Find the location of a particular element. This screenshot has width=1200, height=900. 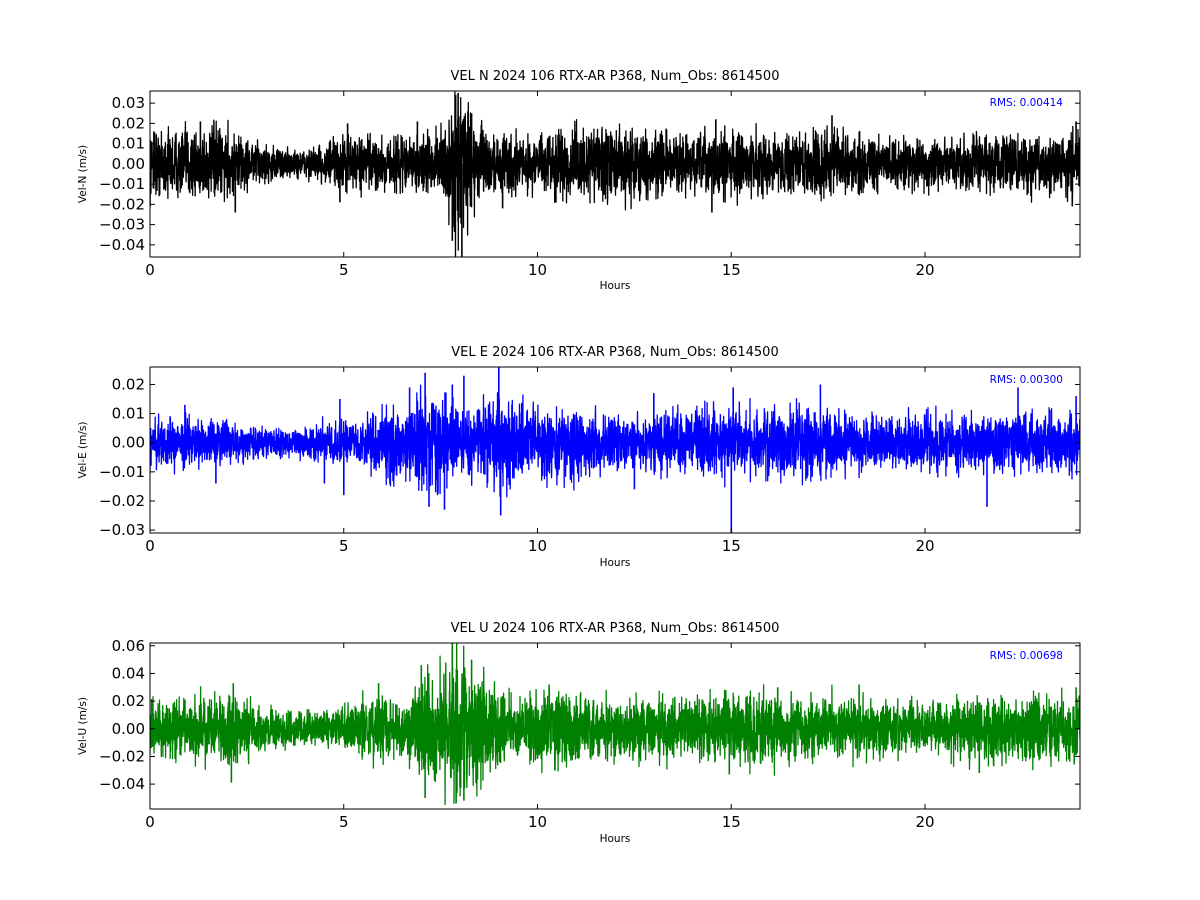

y-tick-label: 0.04 is located at coordinates (128, 673).